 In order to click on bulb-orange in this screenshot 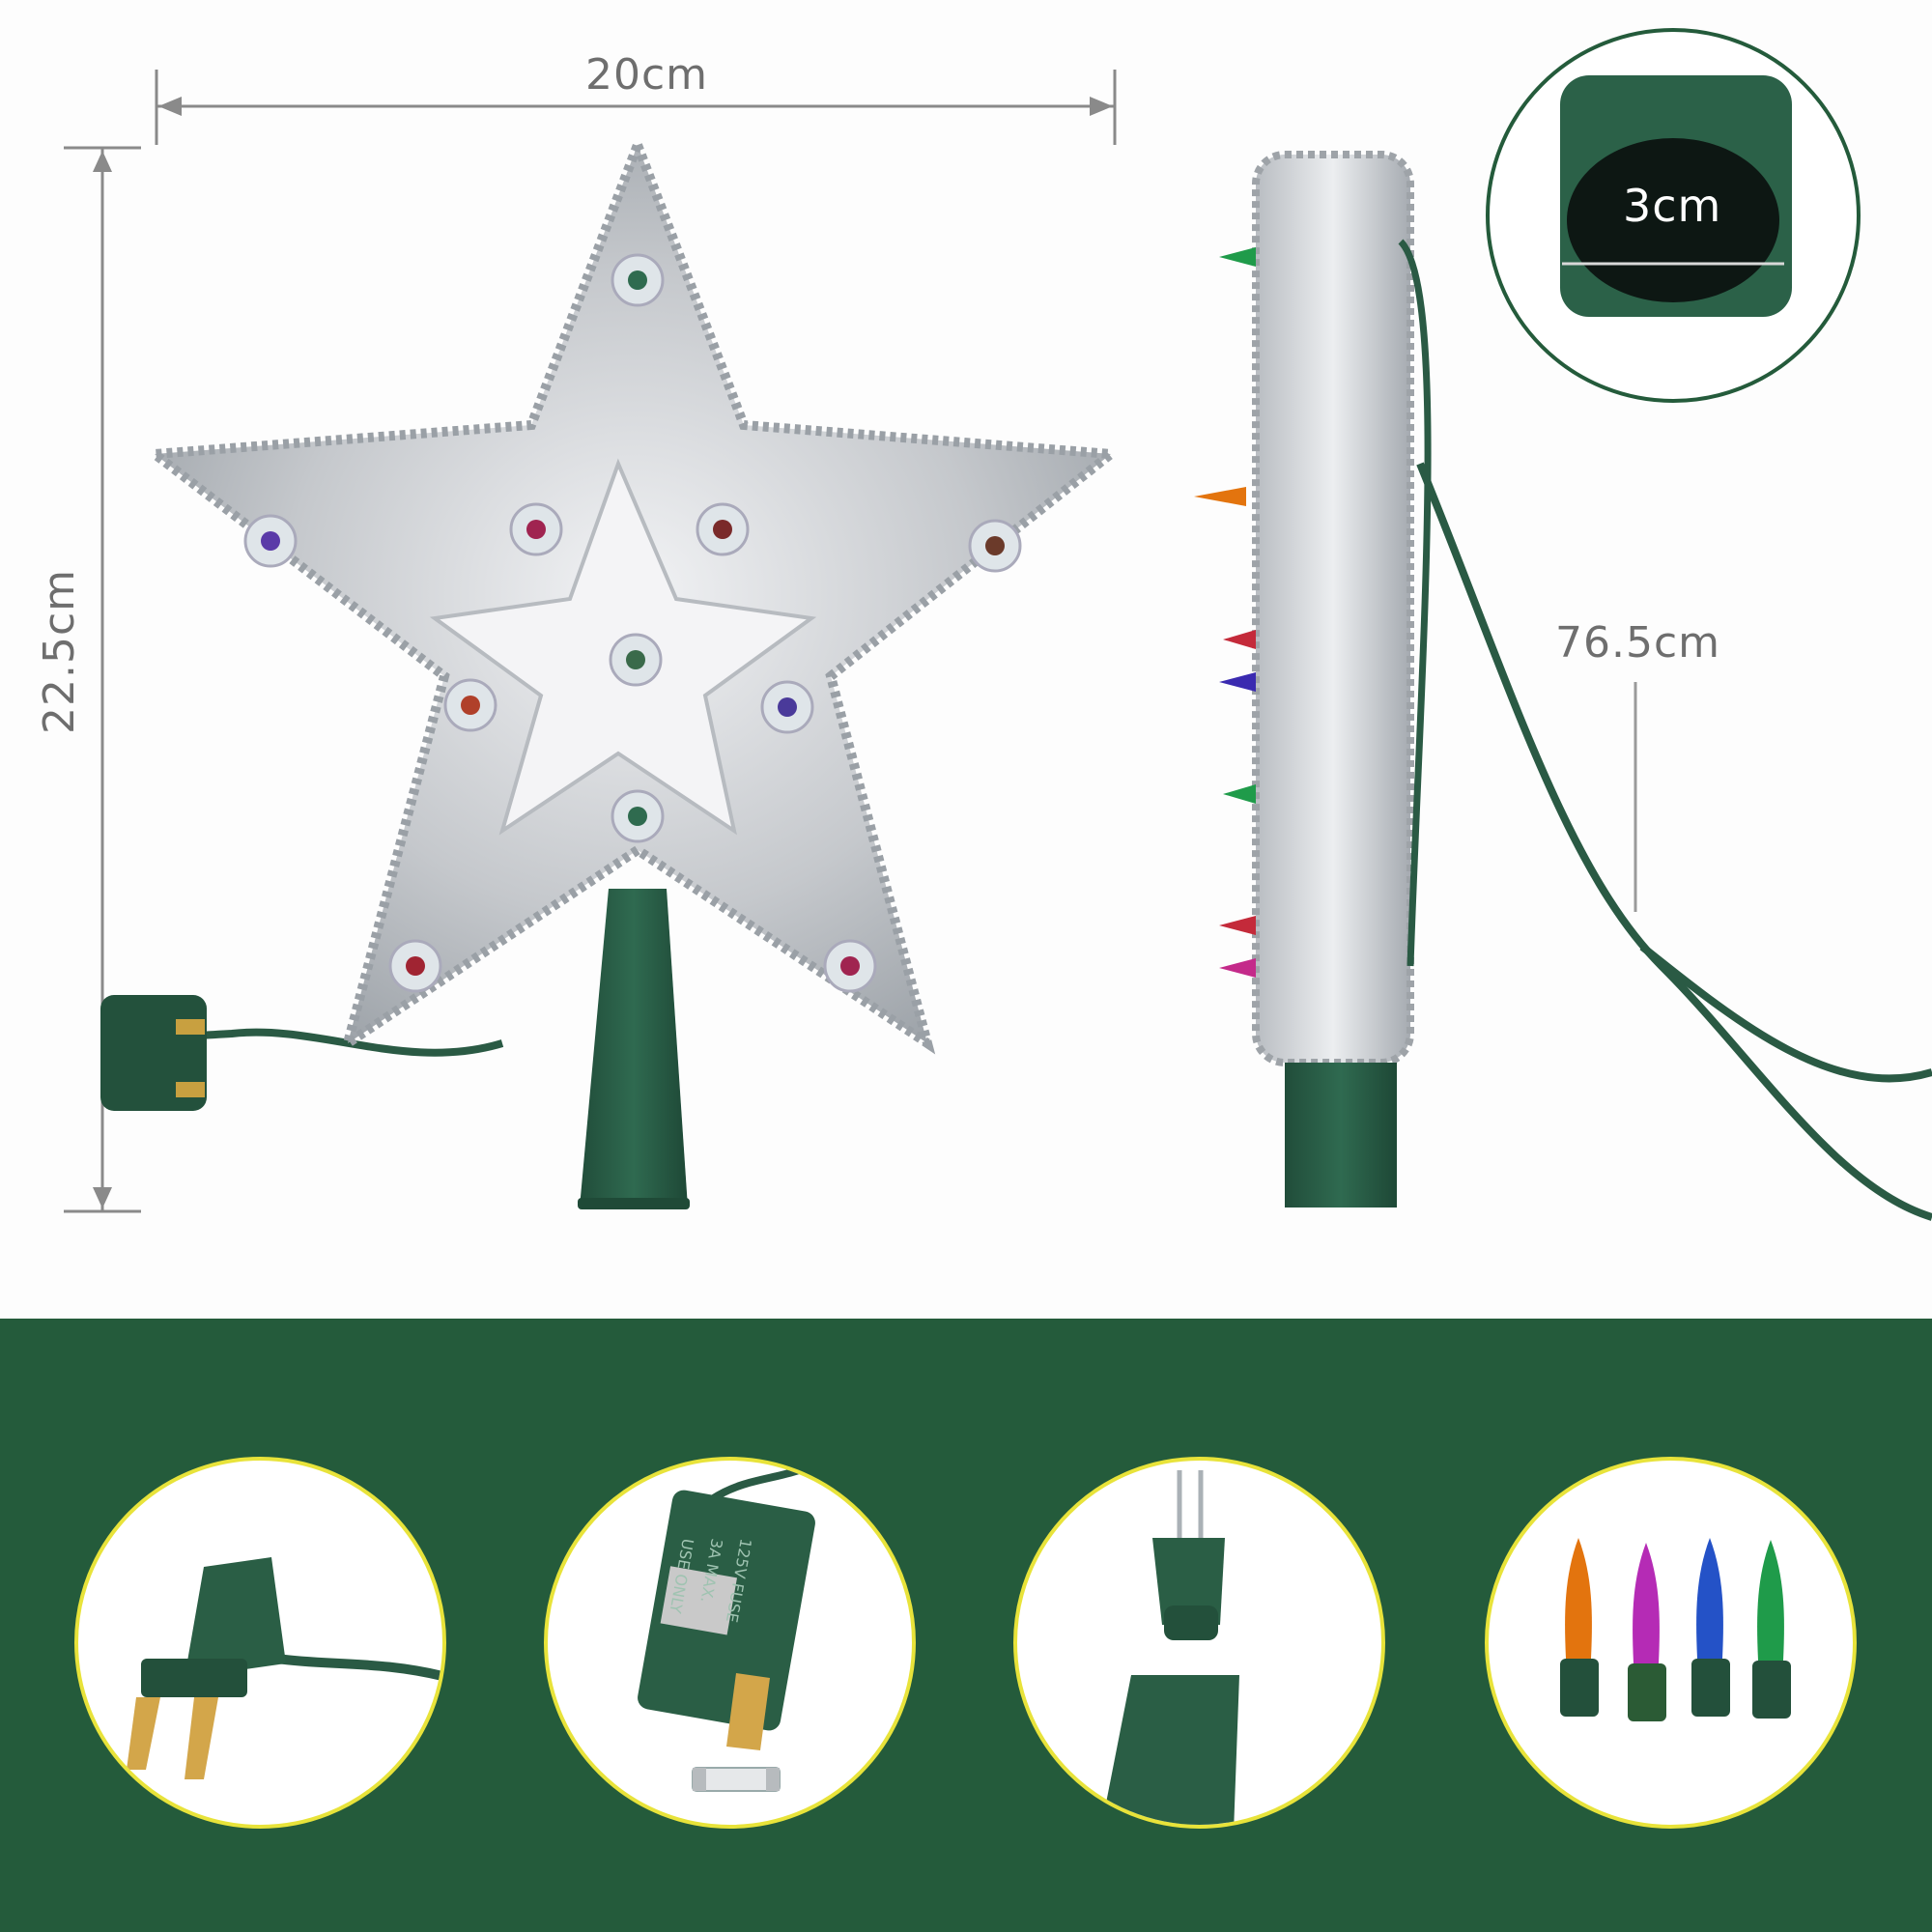, I will do `click(1579, 1627)`.